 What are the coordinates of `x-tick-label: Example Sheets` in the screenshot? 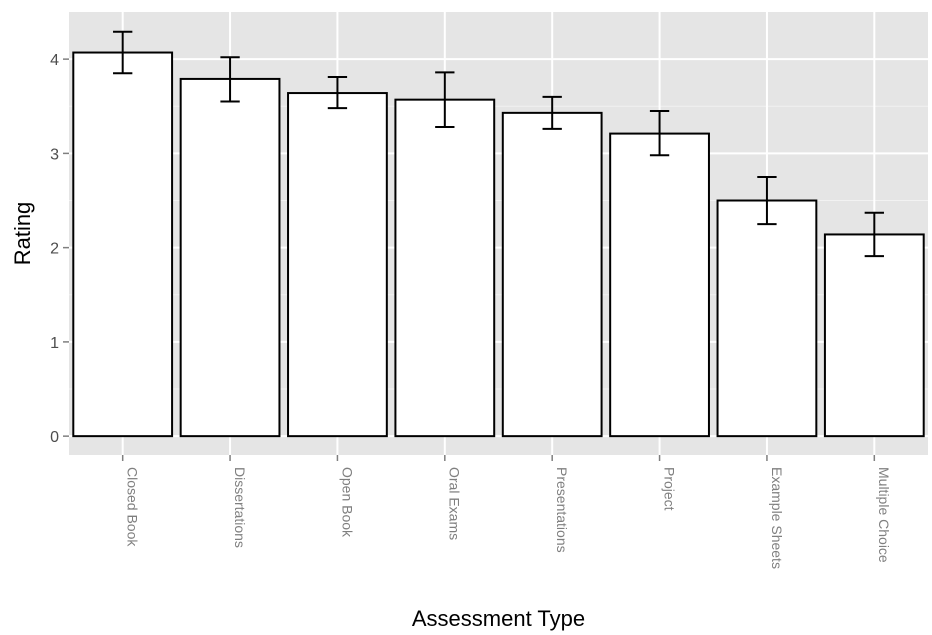 It's located at (777, 518).